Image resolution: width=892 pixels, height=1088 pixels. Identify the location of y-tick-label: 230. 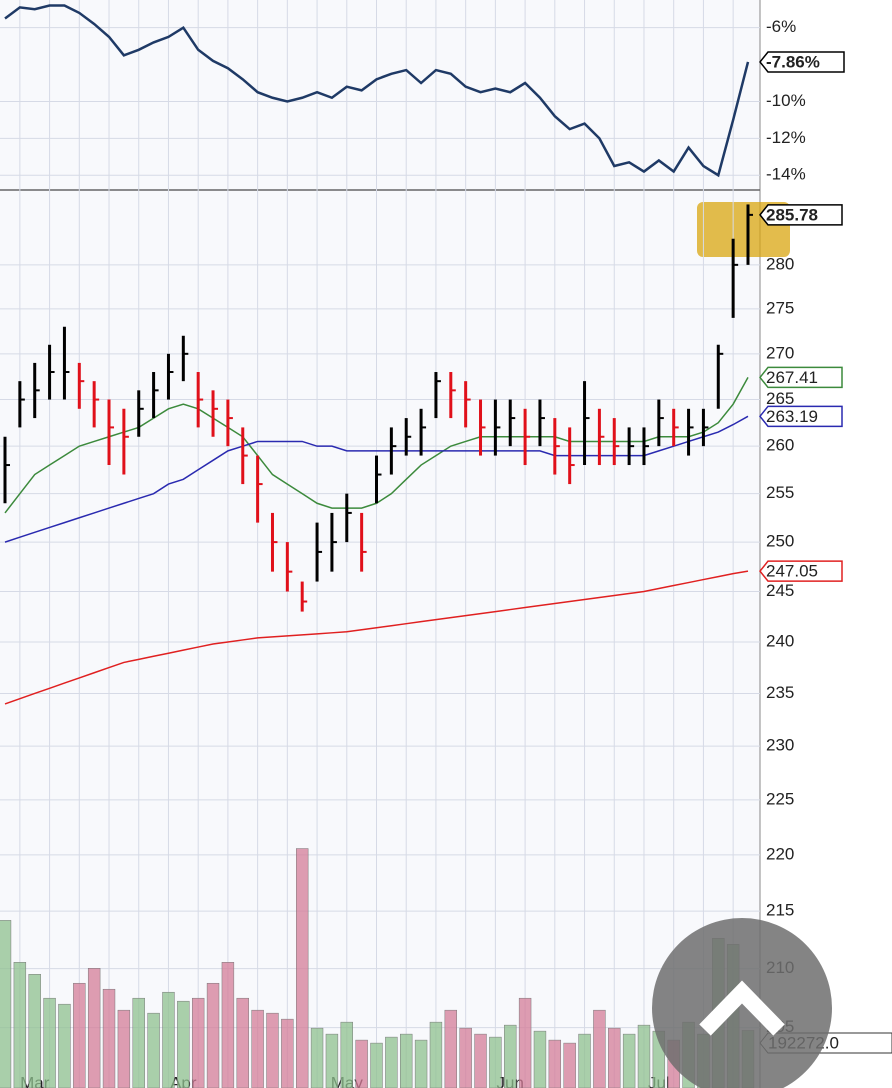
(780, 745).